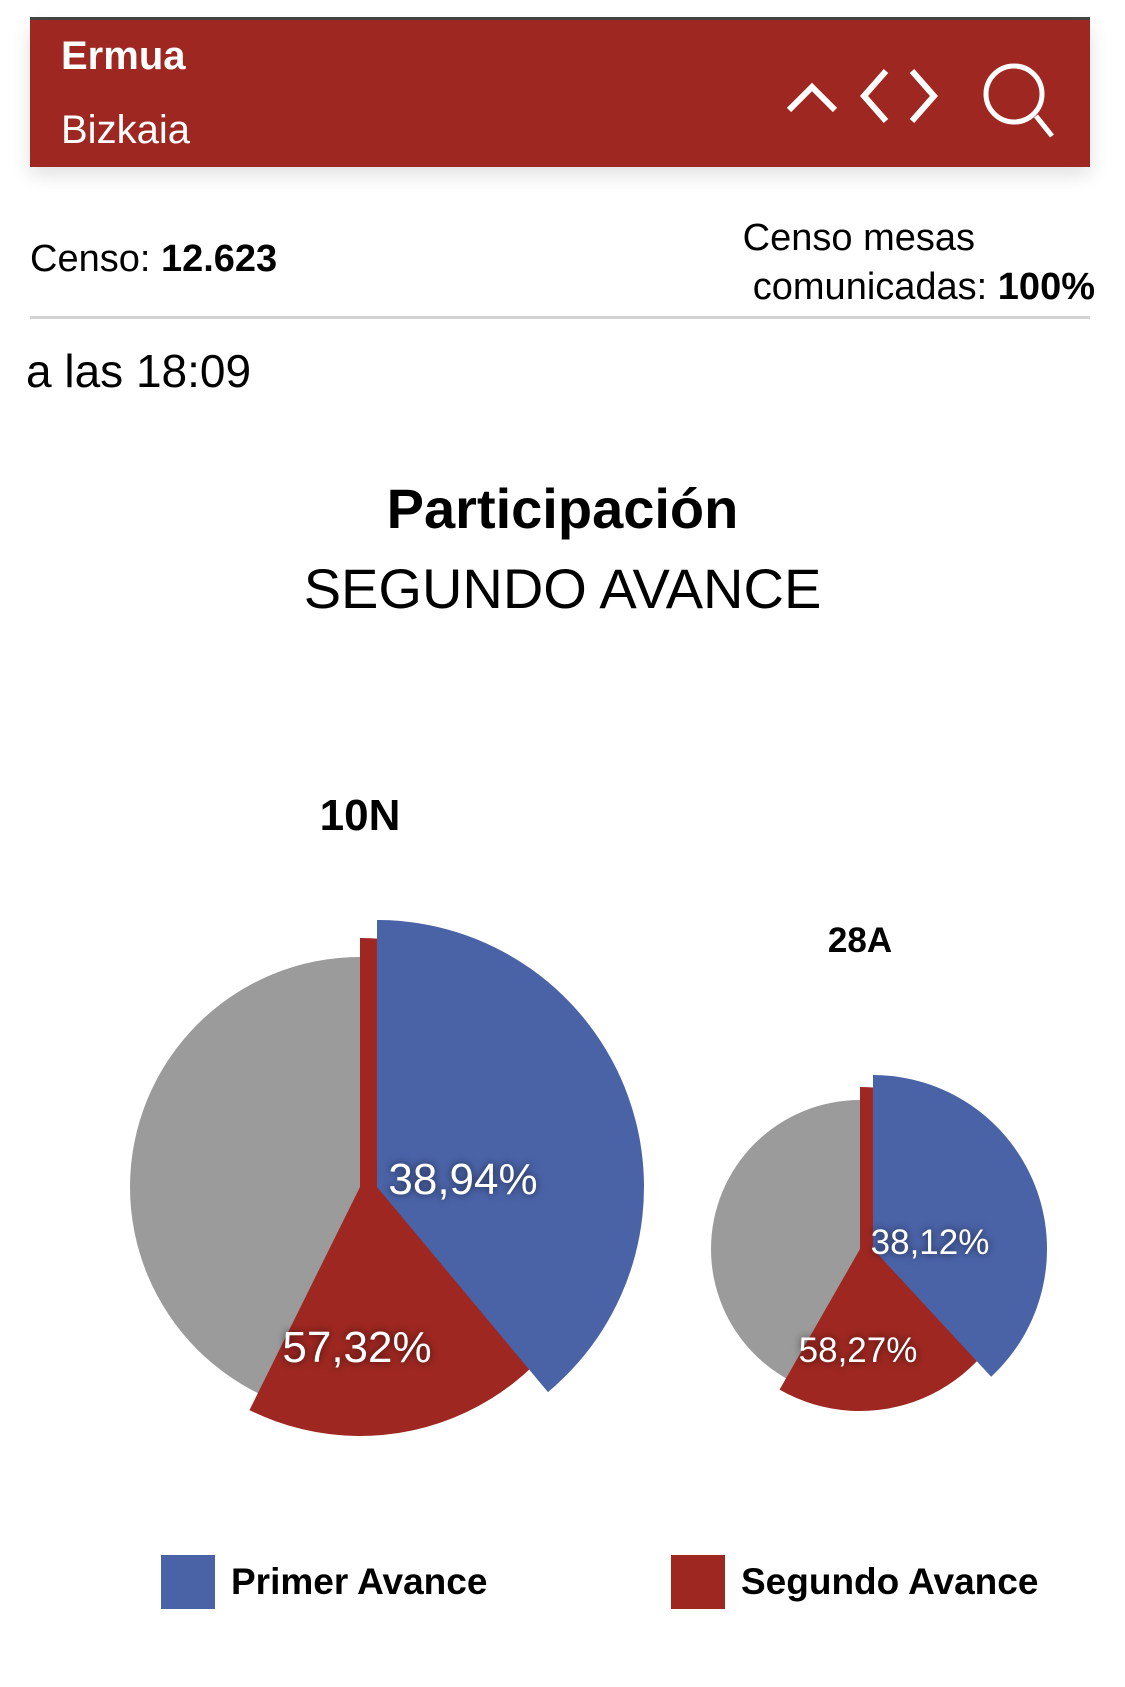  I want to click on header-top-border, so click(560, 18).